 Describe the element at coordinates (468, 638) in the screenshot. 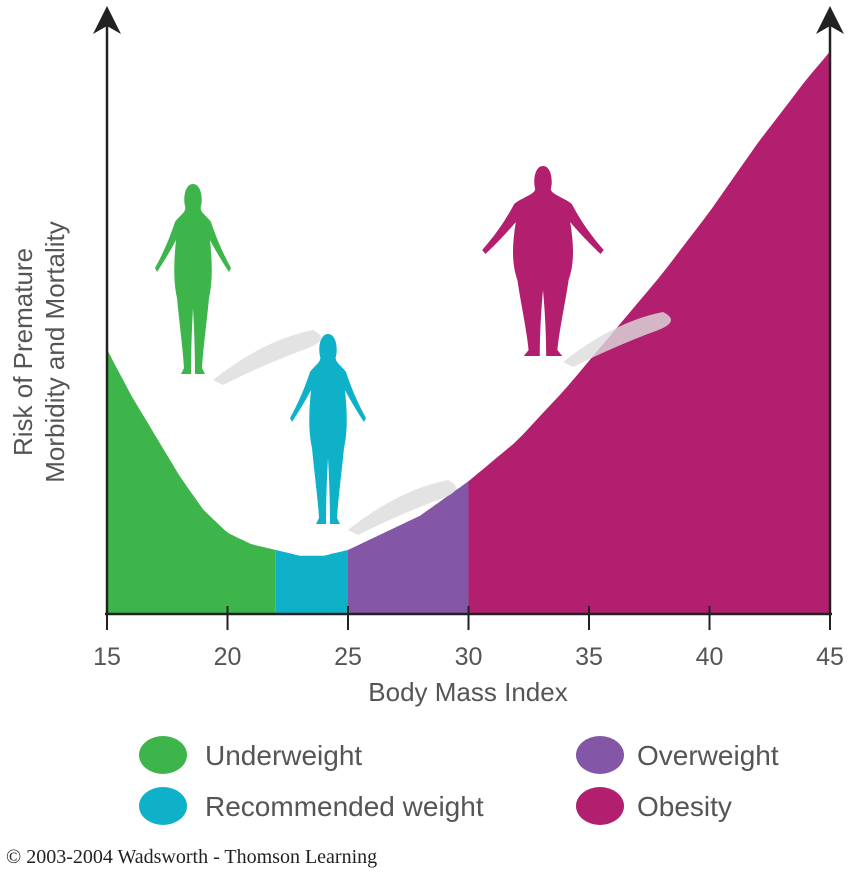

I see `x-ticks: 15 20 25 30 35 40 45` at that location.